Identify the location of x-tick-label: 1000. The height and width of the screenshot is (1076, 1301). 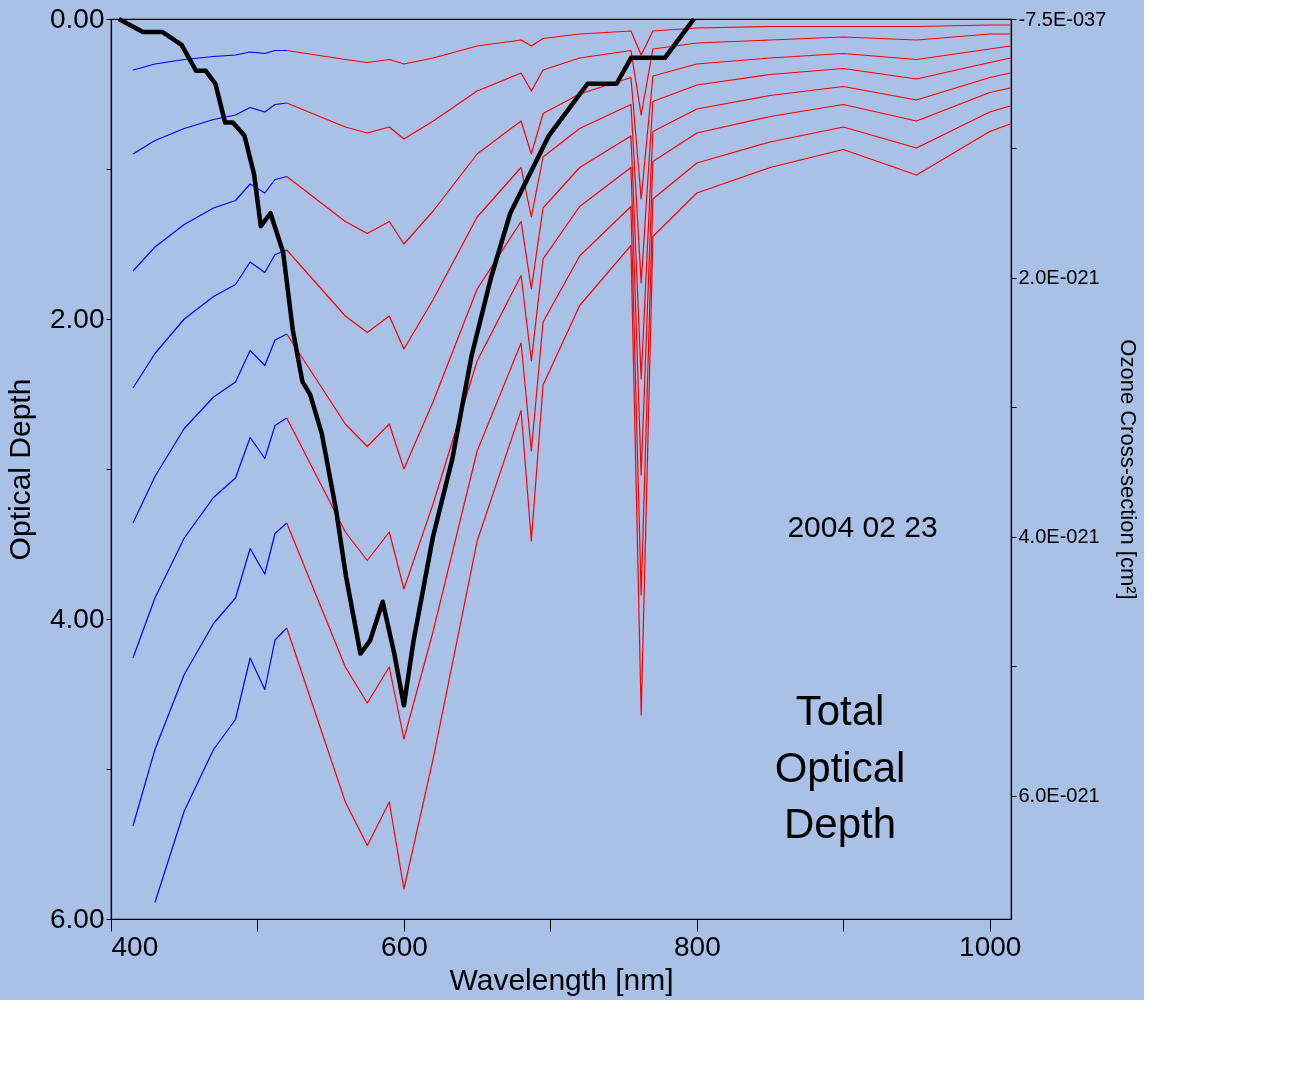
(990, 946).